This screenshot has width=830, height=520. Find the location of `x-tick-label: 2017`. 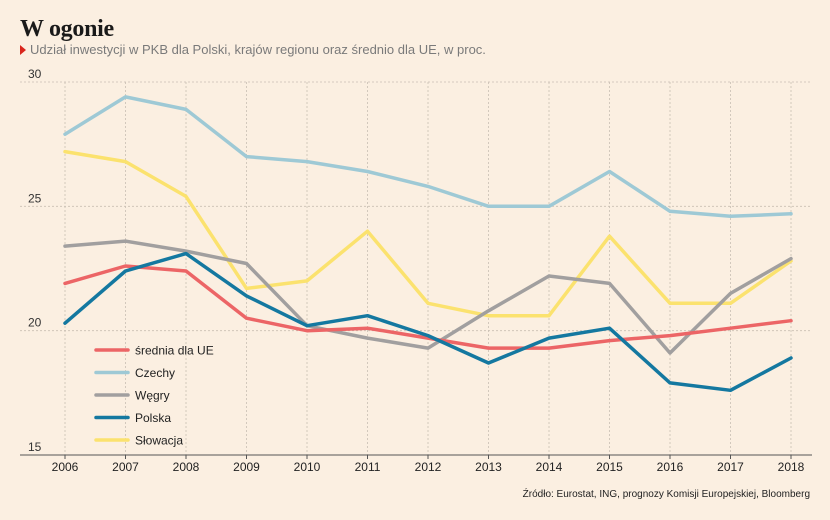

x-tick-label: 2017 is located at coordinates (730, 467).